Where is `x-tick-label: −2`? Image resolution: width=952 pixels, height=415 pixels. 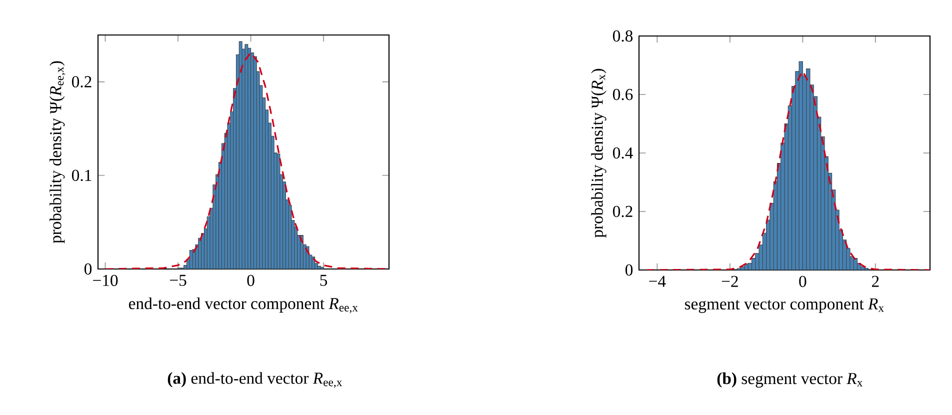 x-tick-label: −2 is located at coordinates (730, 281).